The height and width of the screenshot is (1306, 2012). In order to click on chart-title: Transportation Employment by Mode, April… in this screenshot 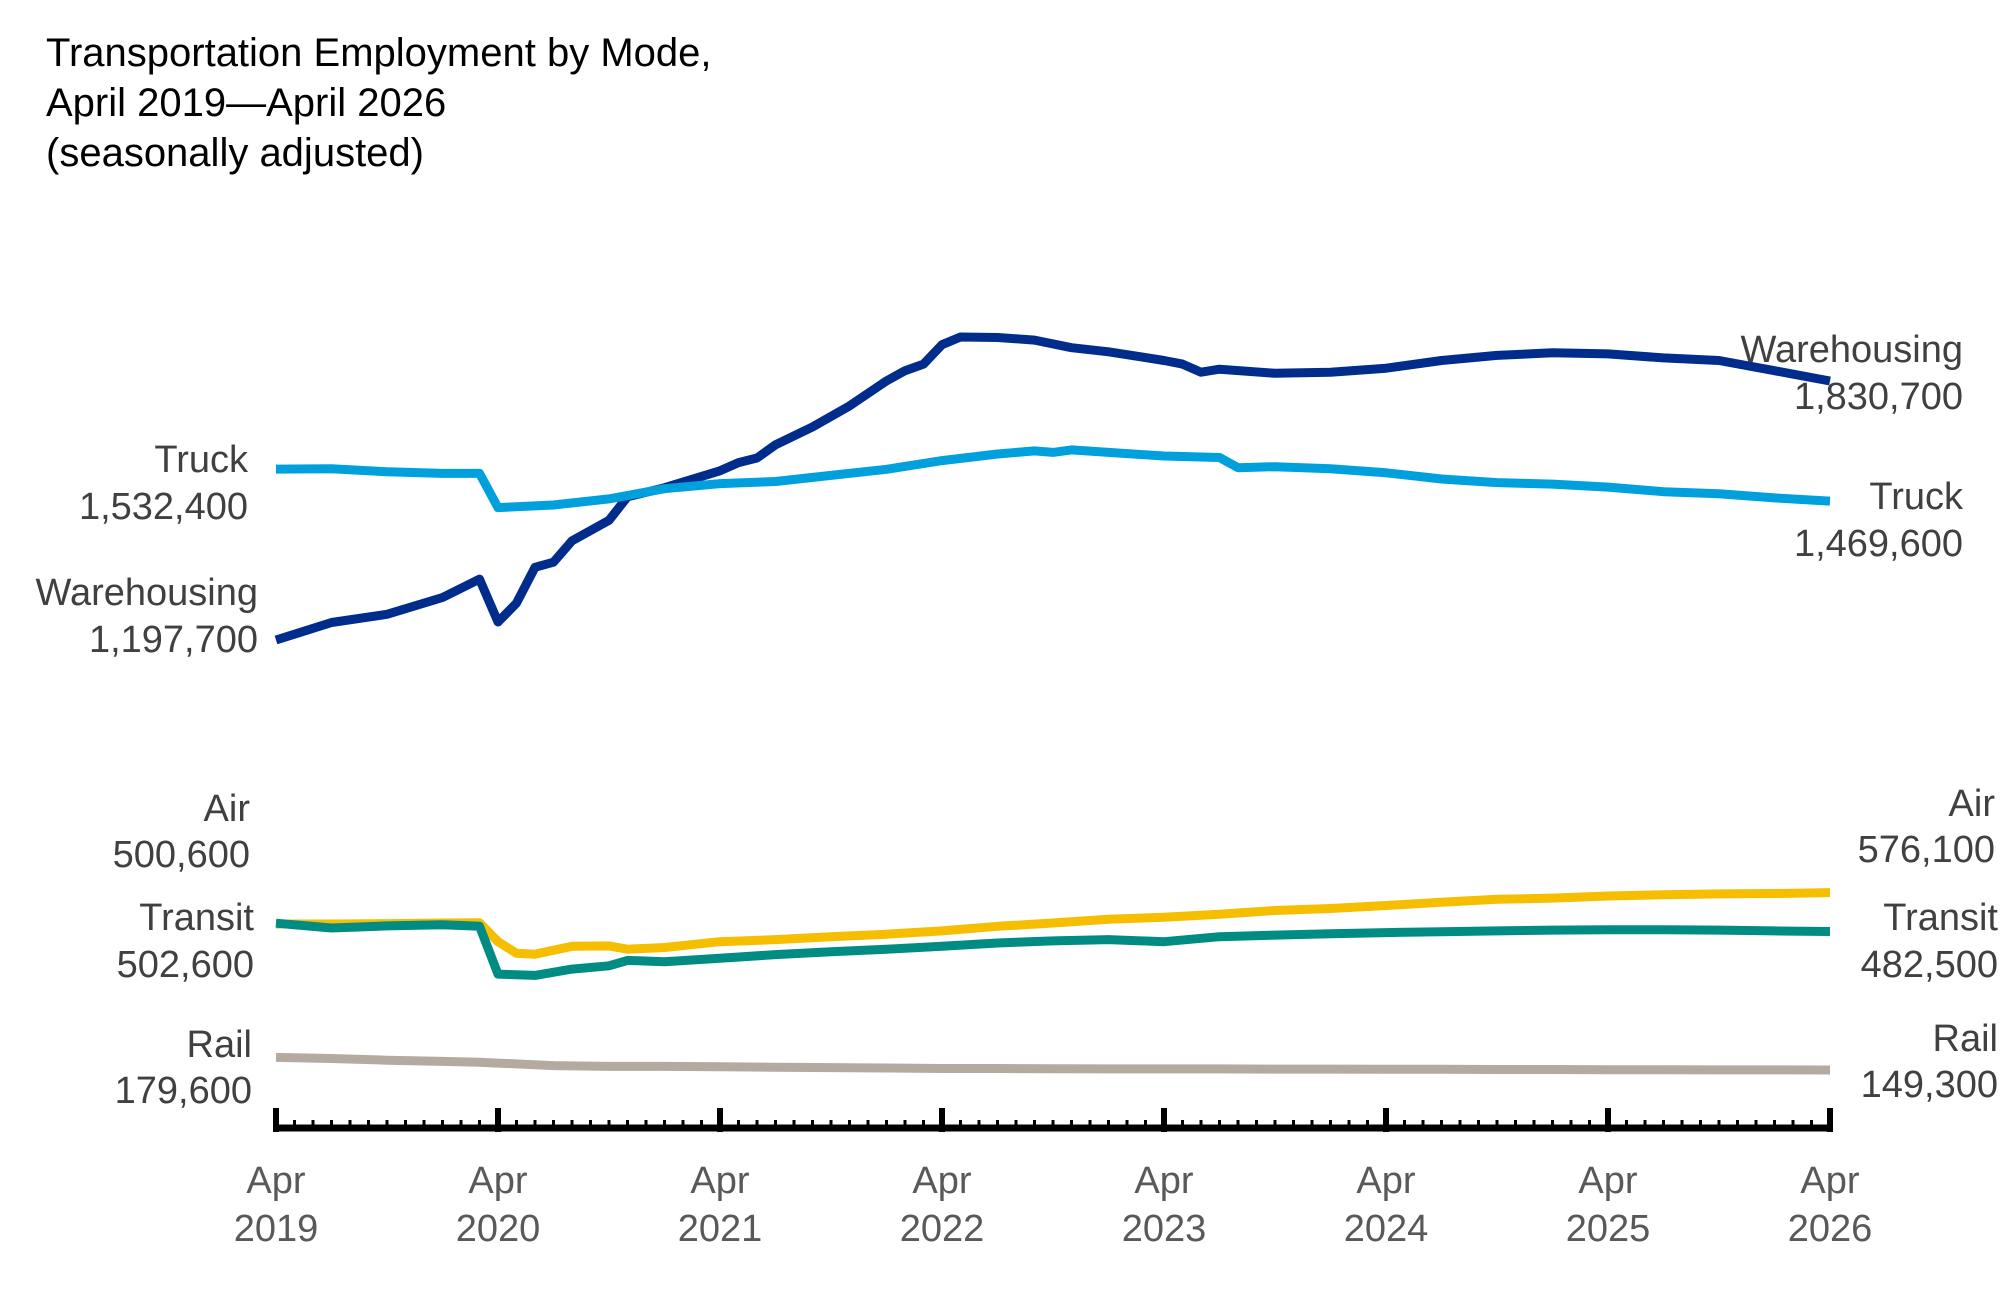, I will do `click(379, 103)`.